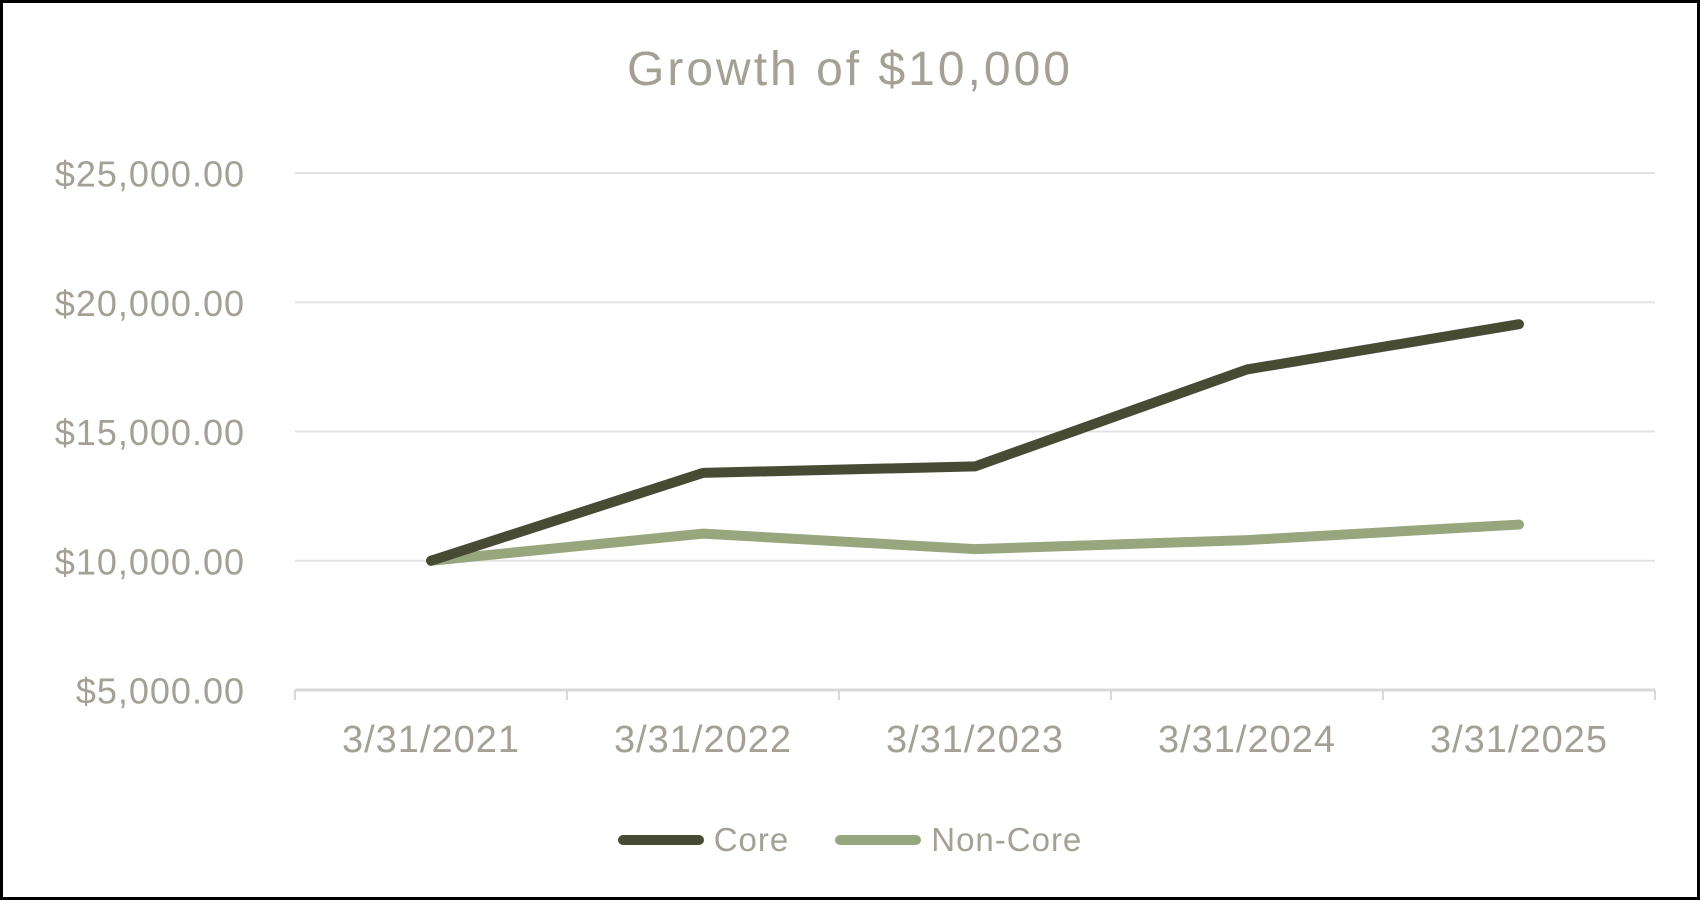 This screenshot has width=1700, height=900. Describe the element at coordinates (703, 740) in the screenshot. I see `x-axis-tick-label: 3/31/2022` at that location.